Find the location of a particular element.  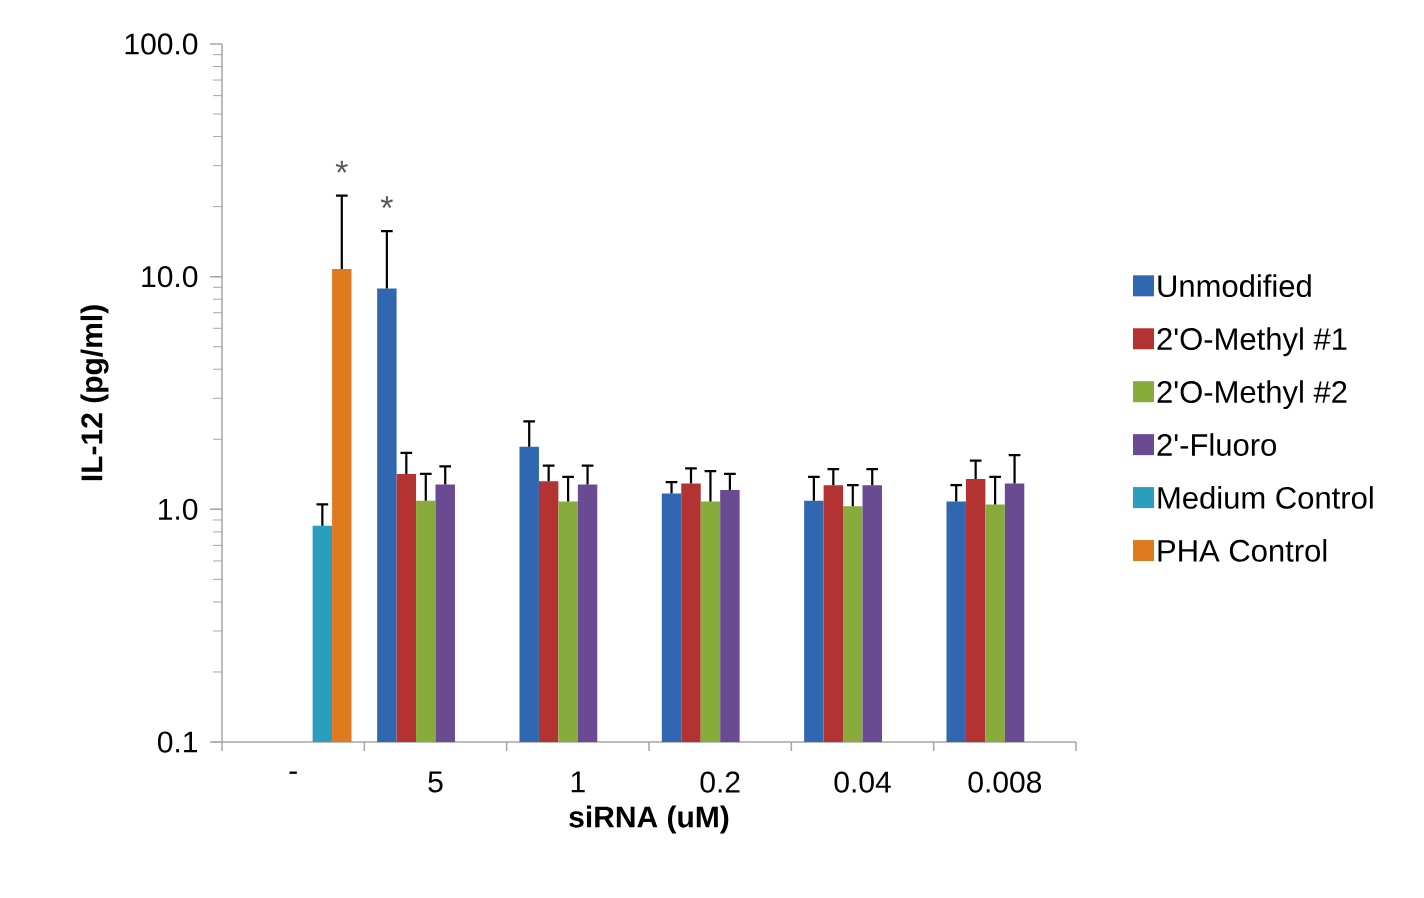

legend-label: 2'-Fluoro is located at coordinates (1217, 444).